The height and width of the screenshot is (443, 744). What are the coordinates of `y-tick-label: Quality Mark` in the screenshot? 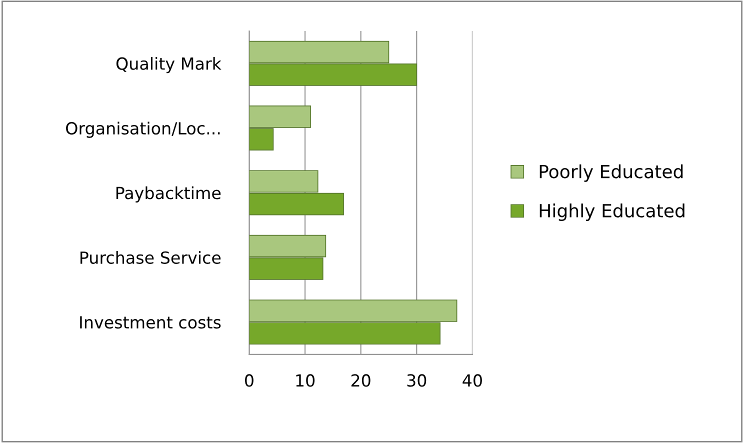 It's located at (169, 65).